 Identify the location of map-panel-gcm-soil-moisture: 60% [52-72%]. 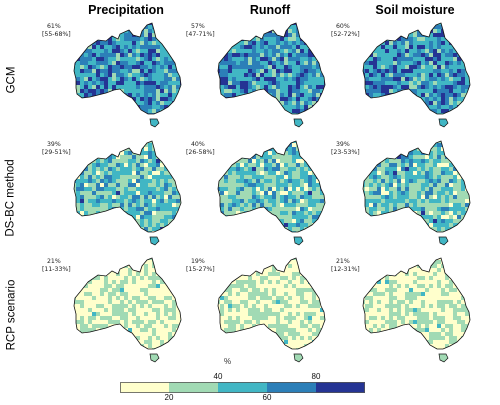
(399, 73).